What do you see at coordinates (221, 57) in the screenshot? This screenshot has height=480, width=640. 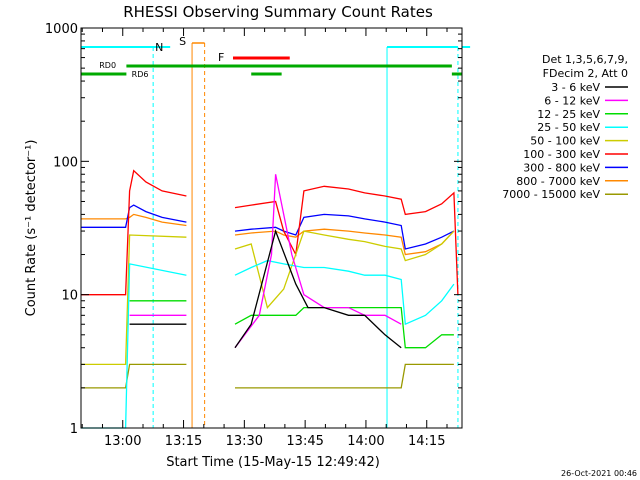 I see `flare-flag-label: F` at bounding box center [221, 57].